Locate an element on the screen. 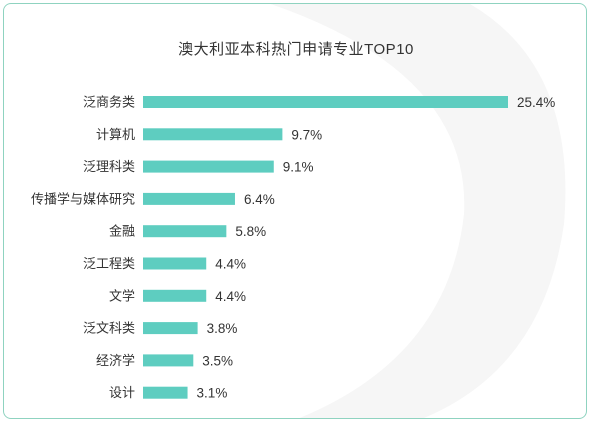  value-label: 9.1% is located at coordinates (298, 167).